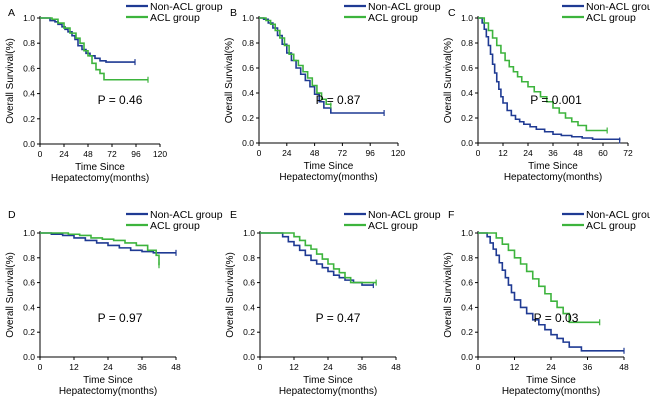 This screenshot has height=403, width=650. What do you see at coordinates (142, 367) in the screenshot?
I see `x-tick-label: 36` at bounding box center [142, 367].